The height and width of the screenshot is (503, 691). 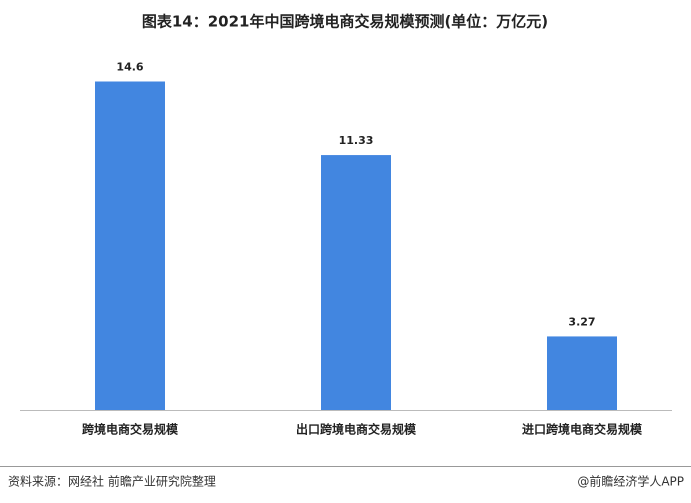 I want to click on chart-title: 图表14：2021年中国跨境电商交易规模预测(单位：万亿元), so click(x=345, y=22).